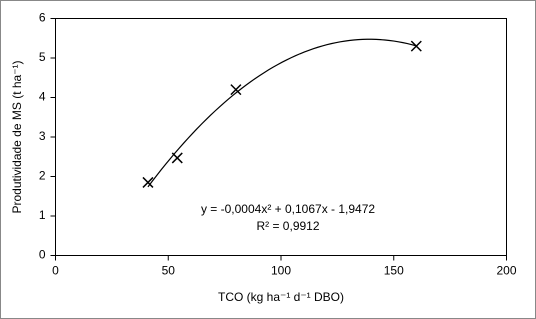  What do you see at coordinates (42, 57) in the screenshot?
I see `y-tick-label: 5` at bounding box center [42, 57].